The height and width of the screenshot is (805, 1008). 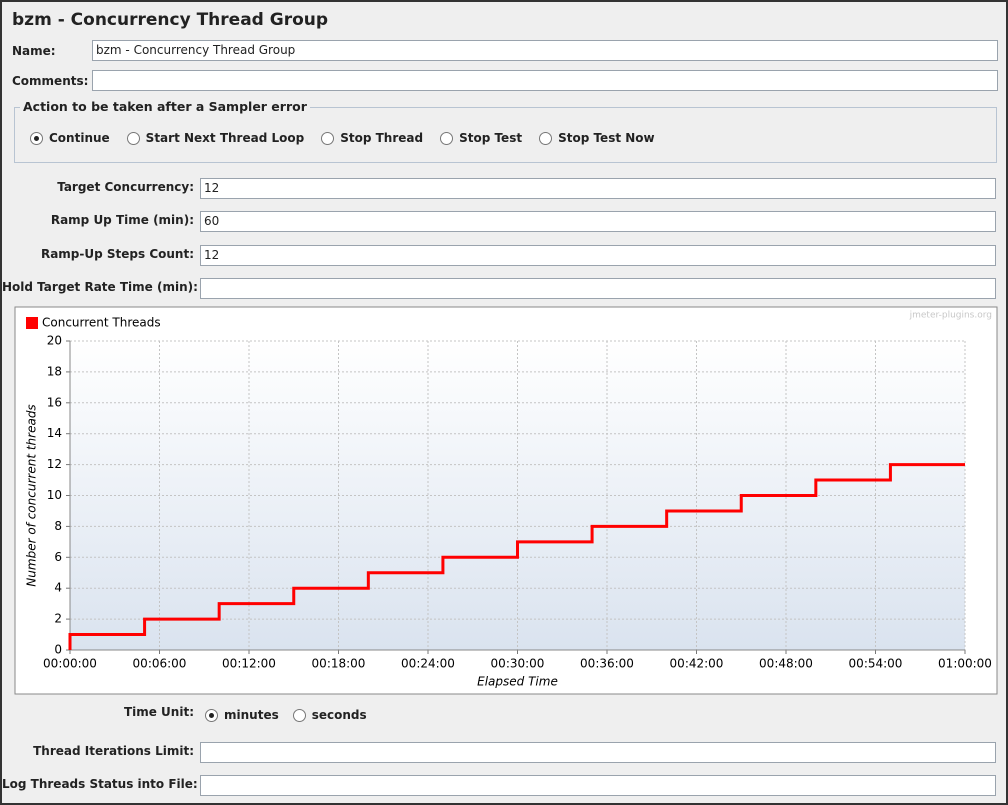 I want to click on title: bzm - Concurrency Thread Group, so click(x=170, y=20).